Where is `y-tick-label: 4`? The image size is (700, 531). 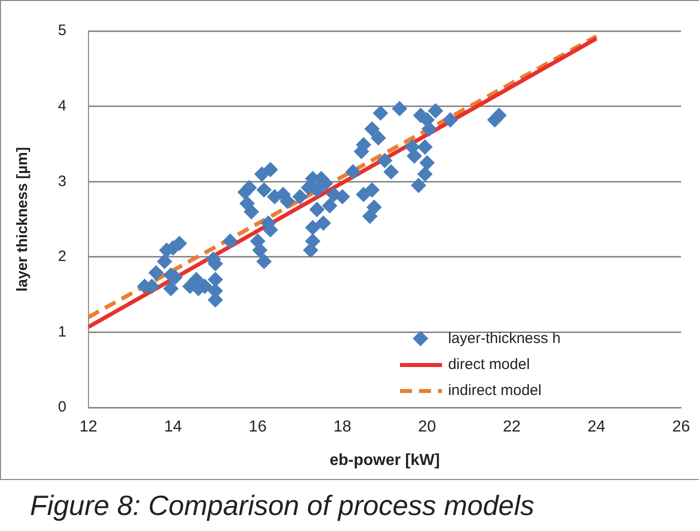 y-tick-label: 4 is located at coordinates (62, 105).